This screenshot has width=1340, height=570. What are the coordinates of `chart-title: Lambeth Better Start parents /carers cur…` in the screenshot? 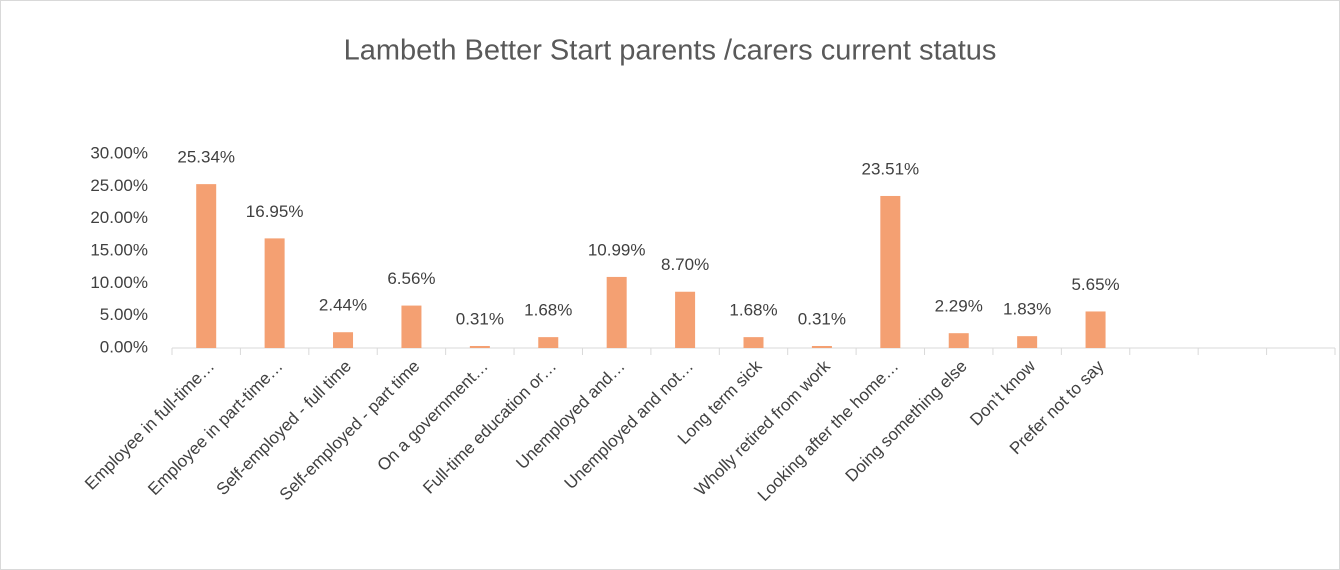 It's located at (670, 51).